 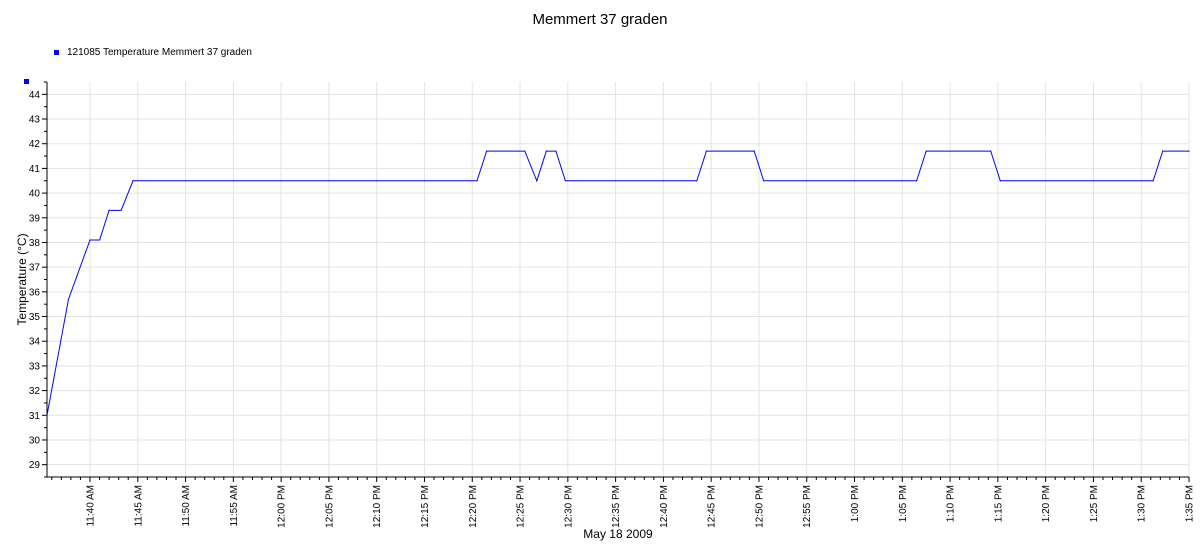 I want to click on y-tick-label: 34, so click(x=35, y=342).